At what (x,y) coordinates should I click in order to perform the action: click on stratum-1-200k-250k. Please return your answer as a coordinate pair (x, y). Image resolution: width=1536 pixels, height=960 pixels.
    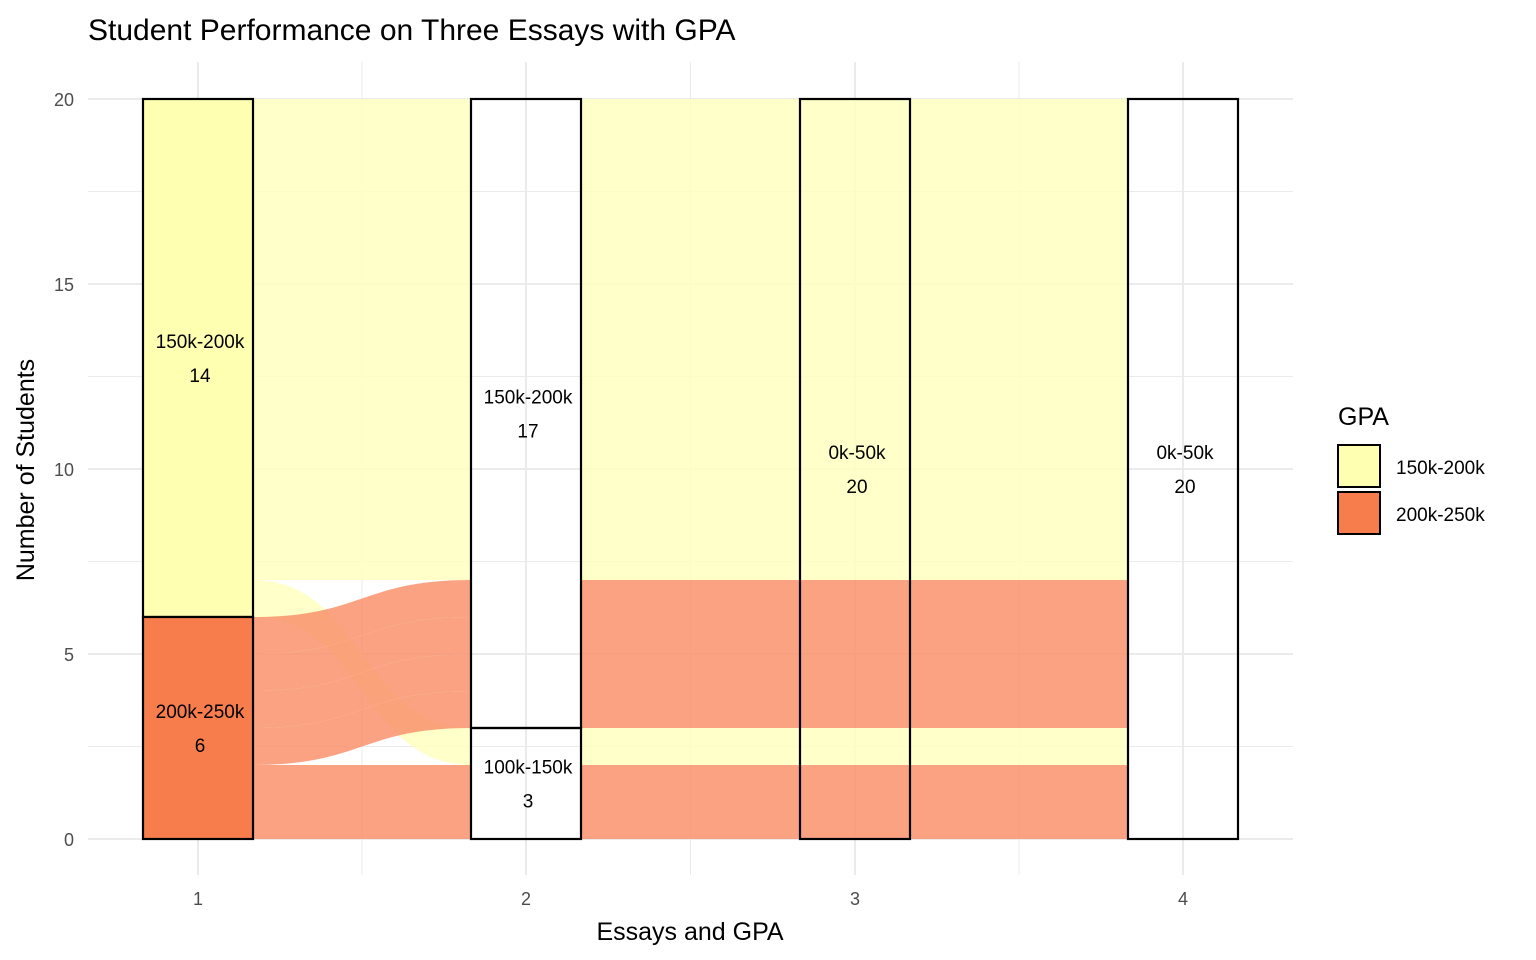
    Looking at the image, I should click on (198, 728).